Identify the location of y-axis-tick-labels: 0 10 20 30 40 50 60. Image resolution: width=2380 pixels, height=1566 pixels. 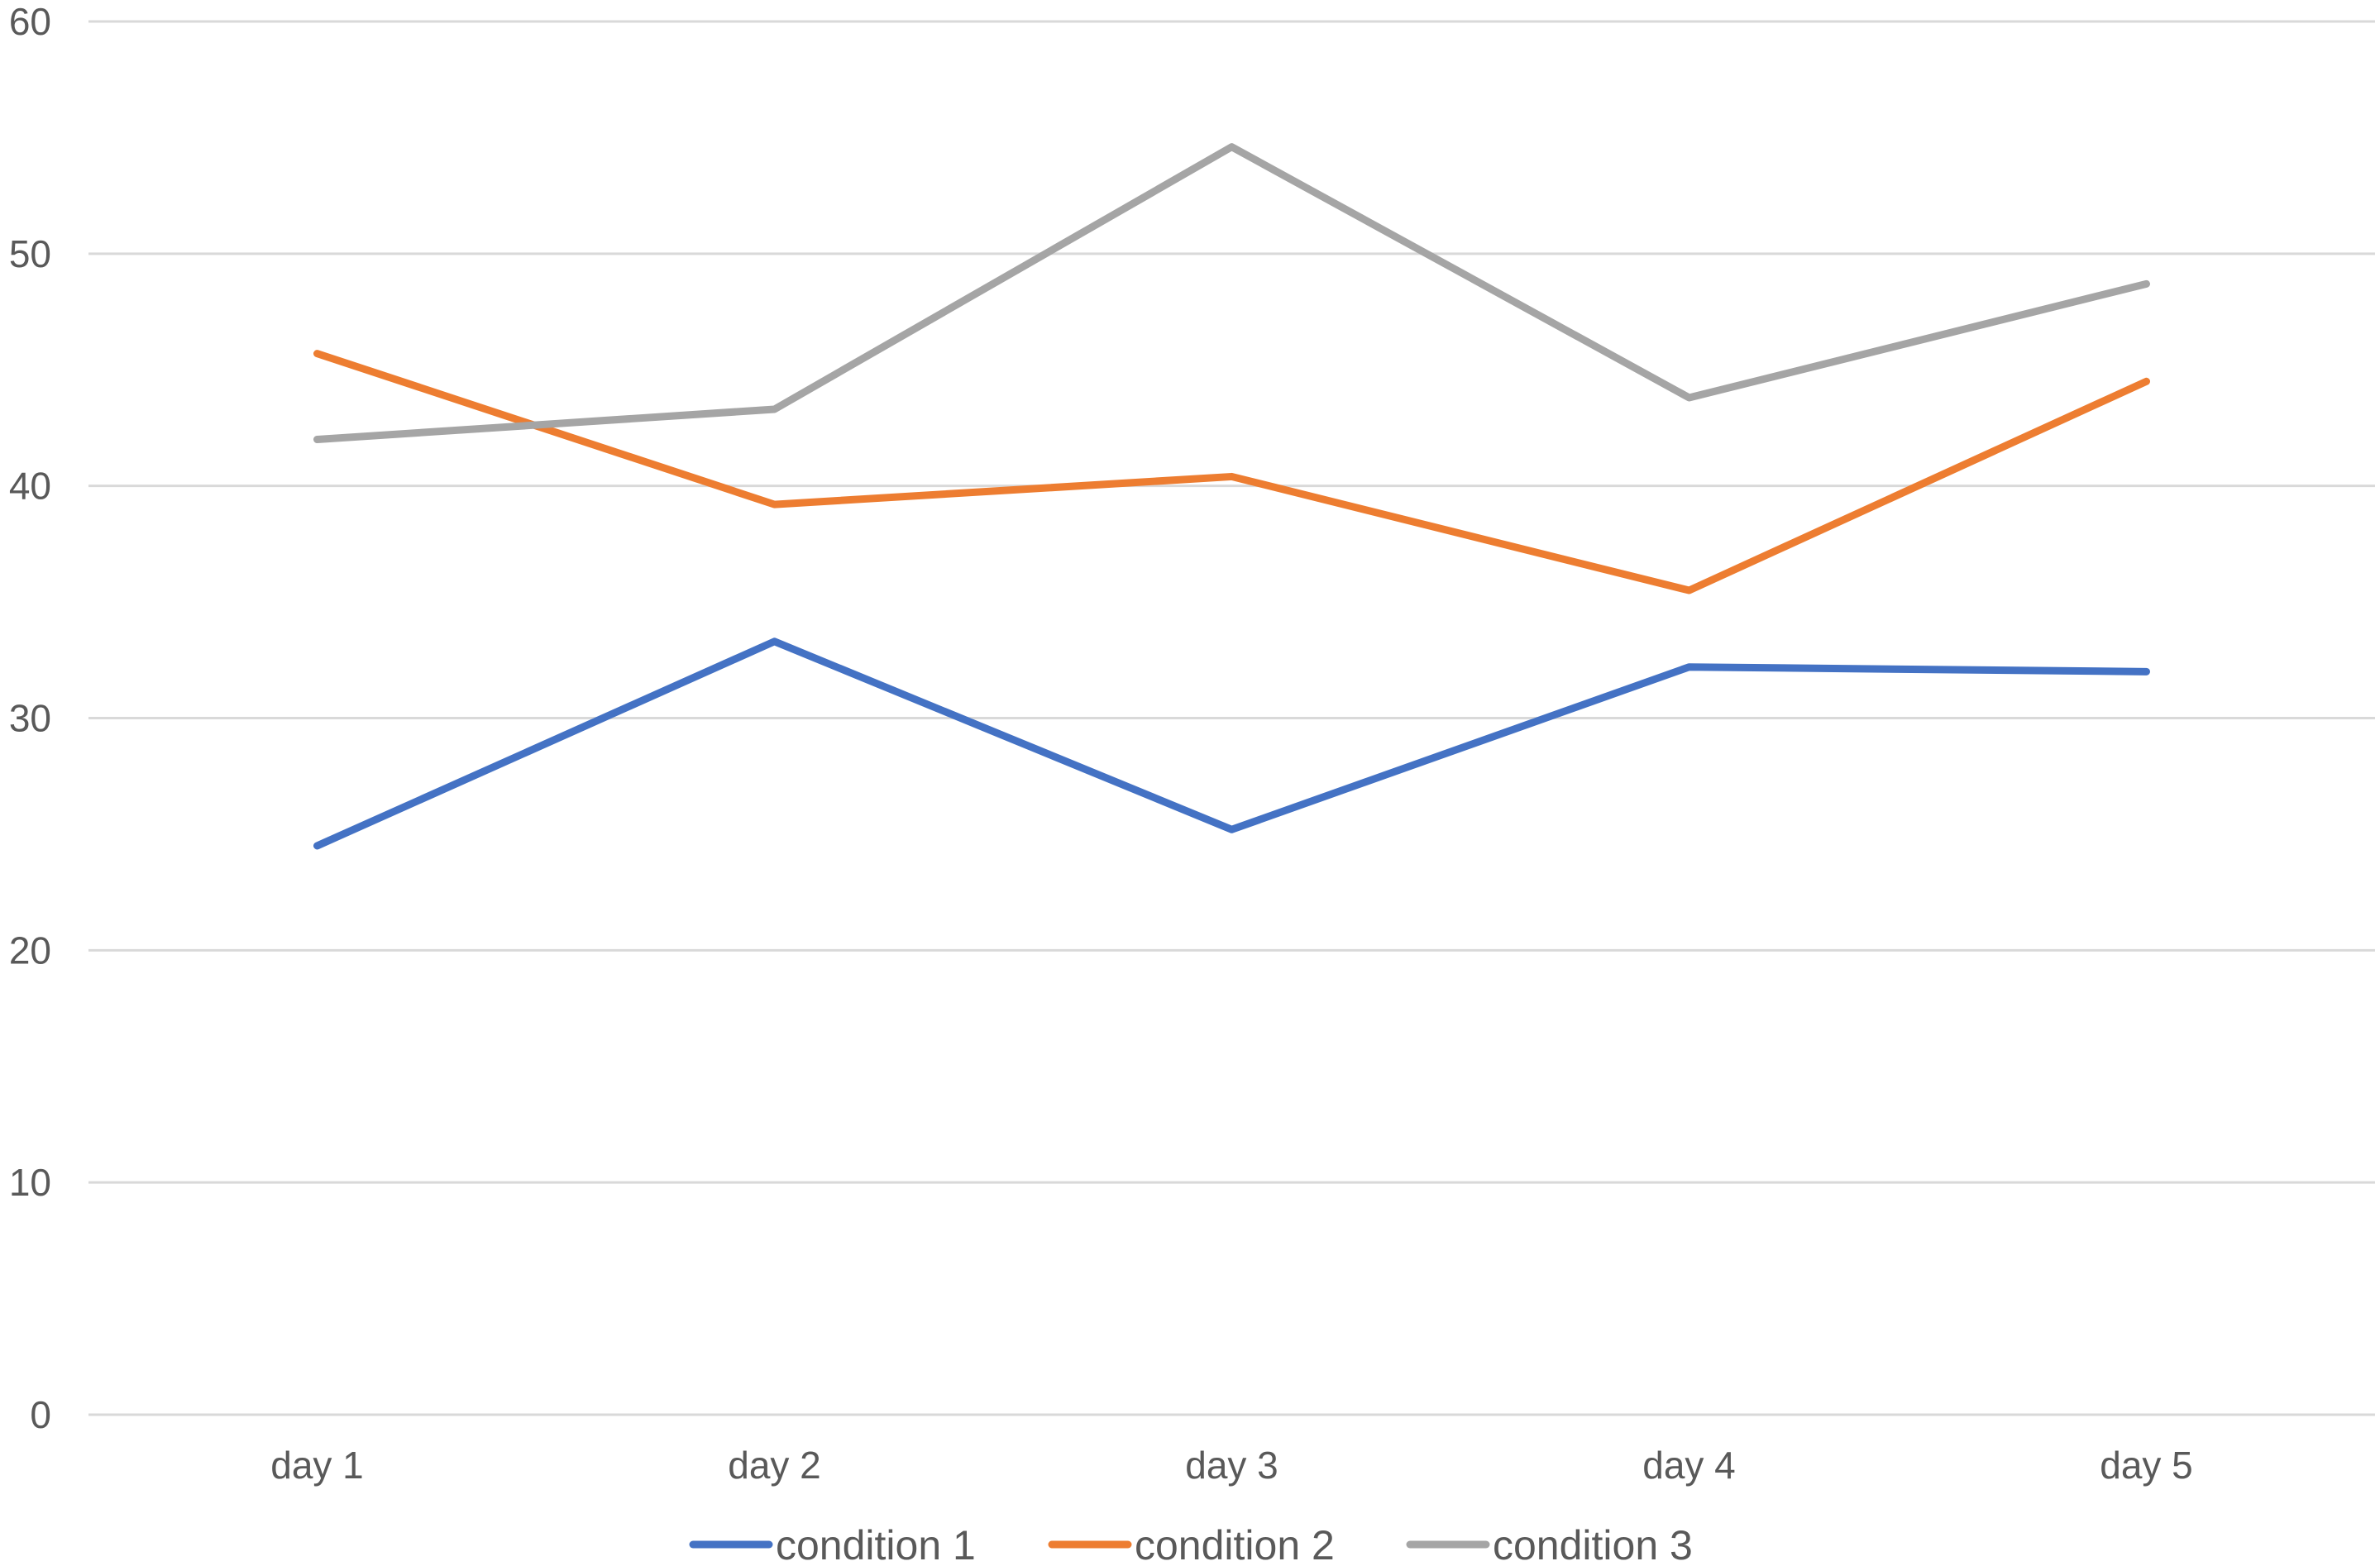
(30, 718).